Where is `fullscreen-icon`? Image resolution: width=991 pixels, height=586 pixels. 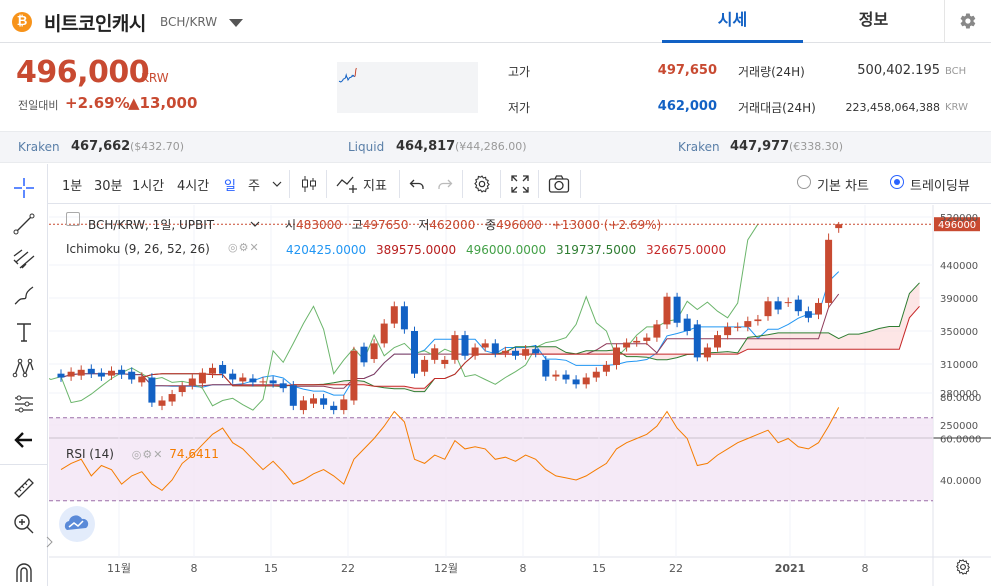 fullscreen-icon is located at coordinates (520, 184).